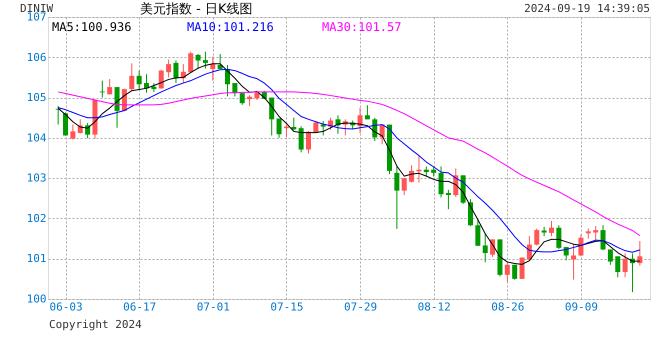  What do you see at coordinates (36, 299) in the screenshot?
I see `y-tick-label: 100` at bounding box center [36, 299].